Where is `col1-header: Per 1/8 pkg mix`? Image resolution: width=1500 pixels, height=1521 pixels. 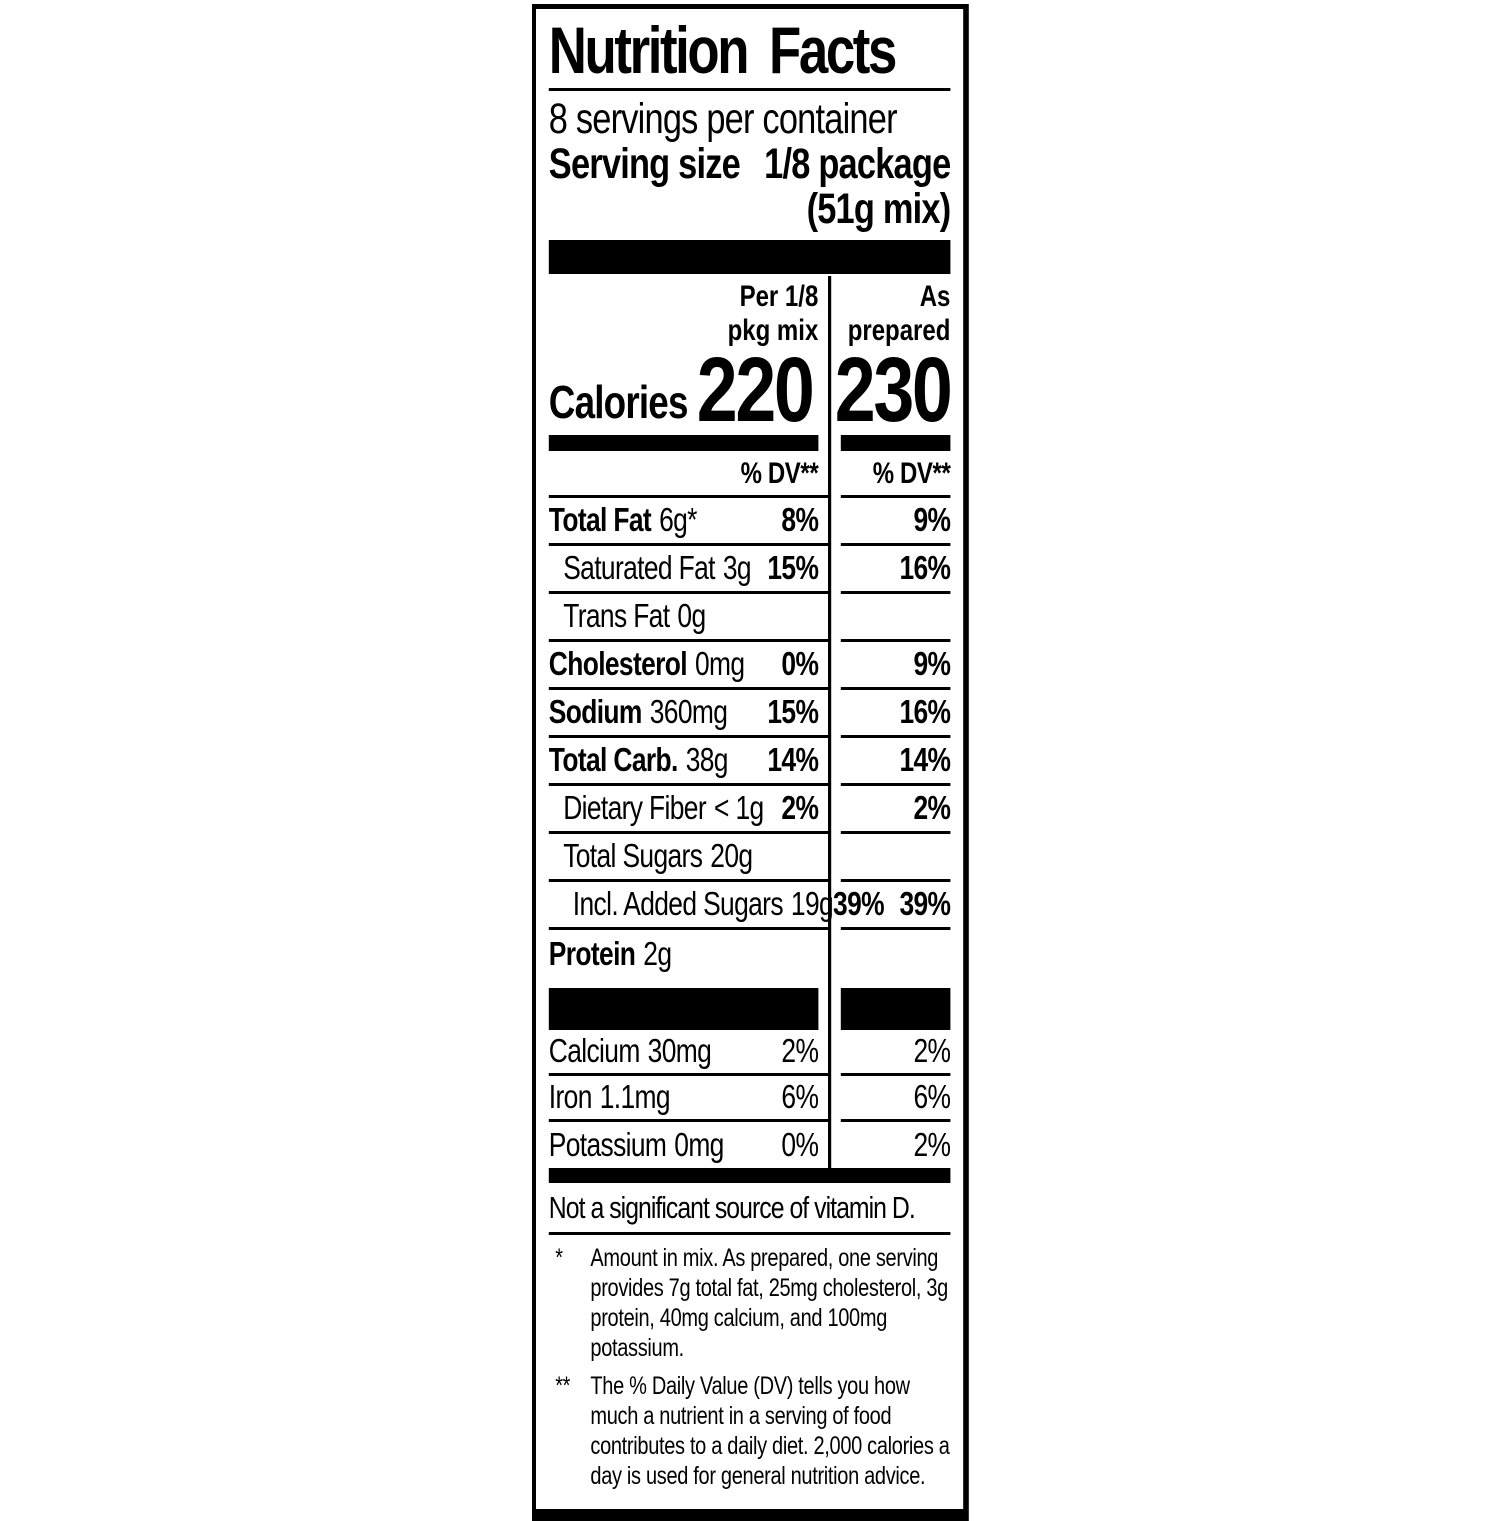
col1-header: Per 1/8 pkg mix is located at coordinates (773, 314).